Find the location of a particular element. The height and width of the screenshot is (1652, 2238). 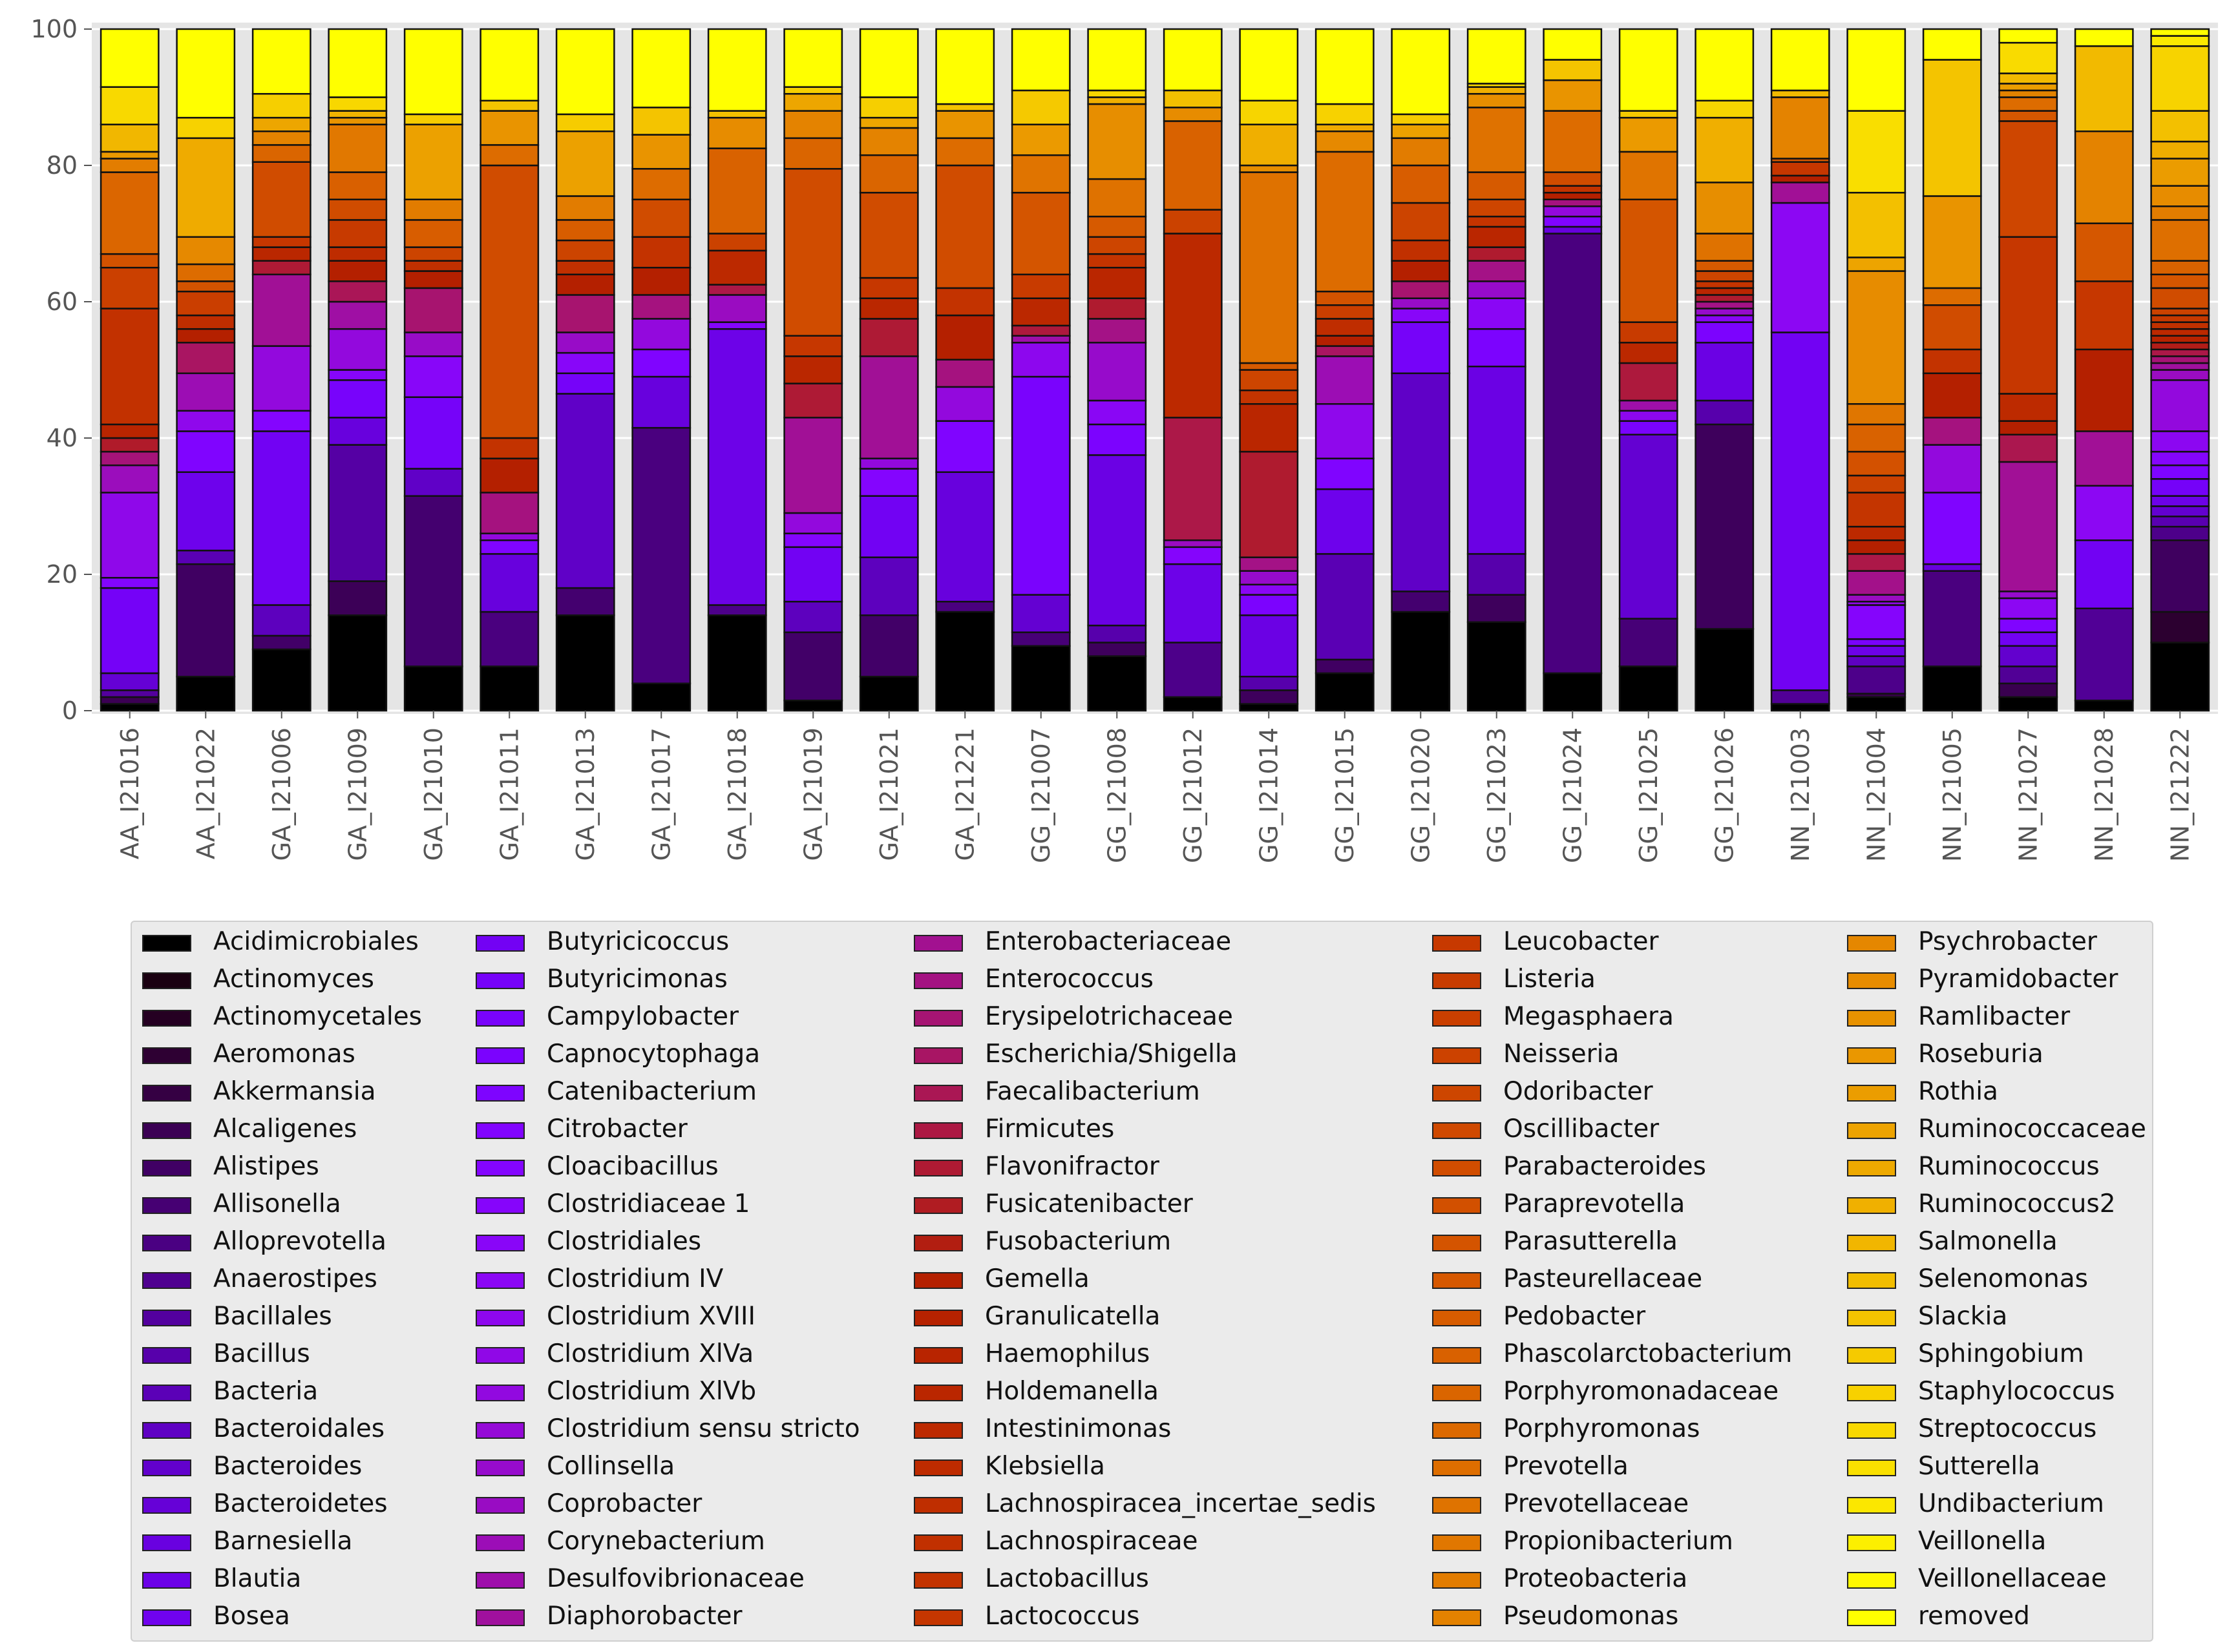

legend-label: Holdemanella is located at coordinates (1072, 1391).